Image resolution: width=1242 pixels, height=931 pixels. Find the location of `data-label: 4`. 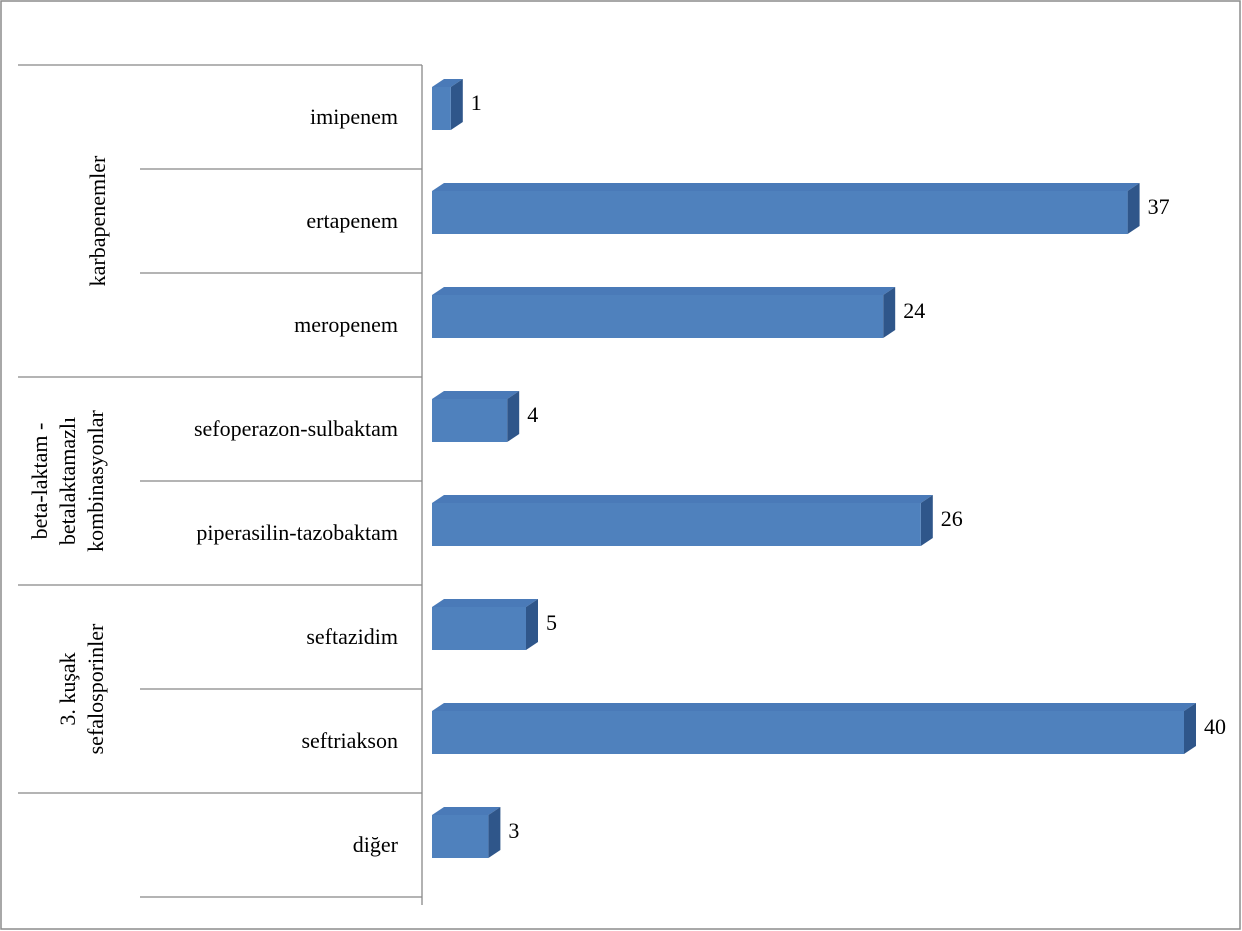

data-label: 4 is located at coordinates (532, 414).